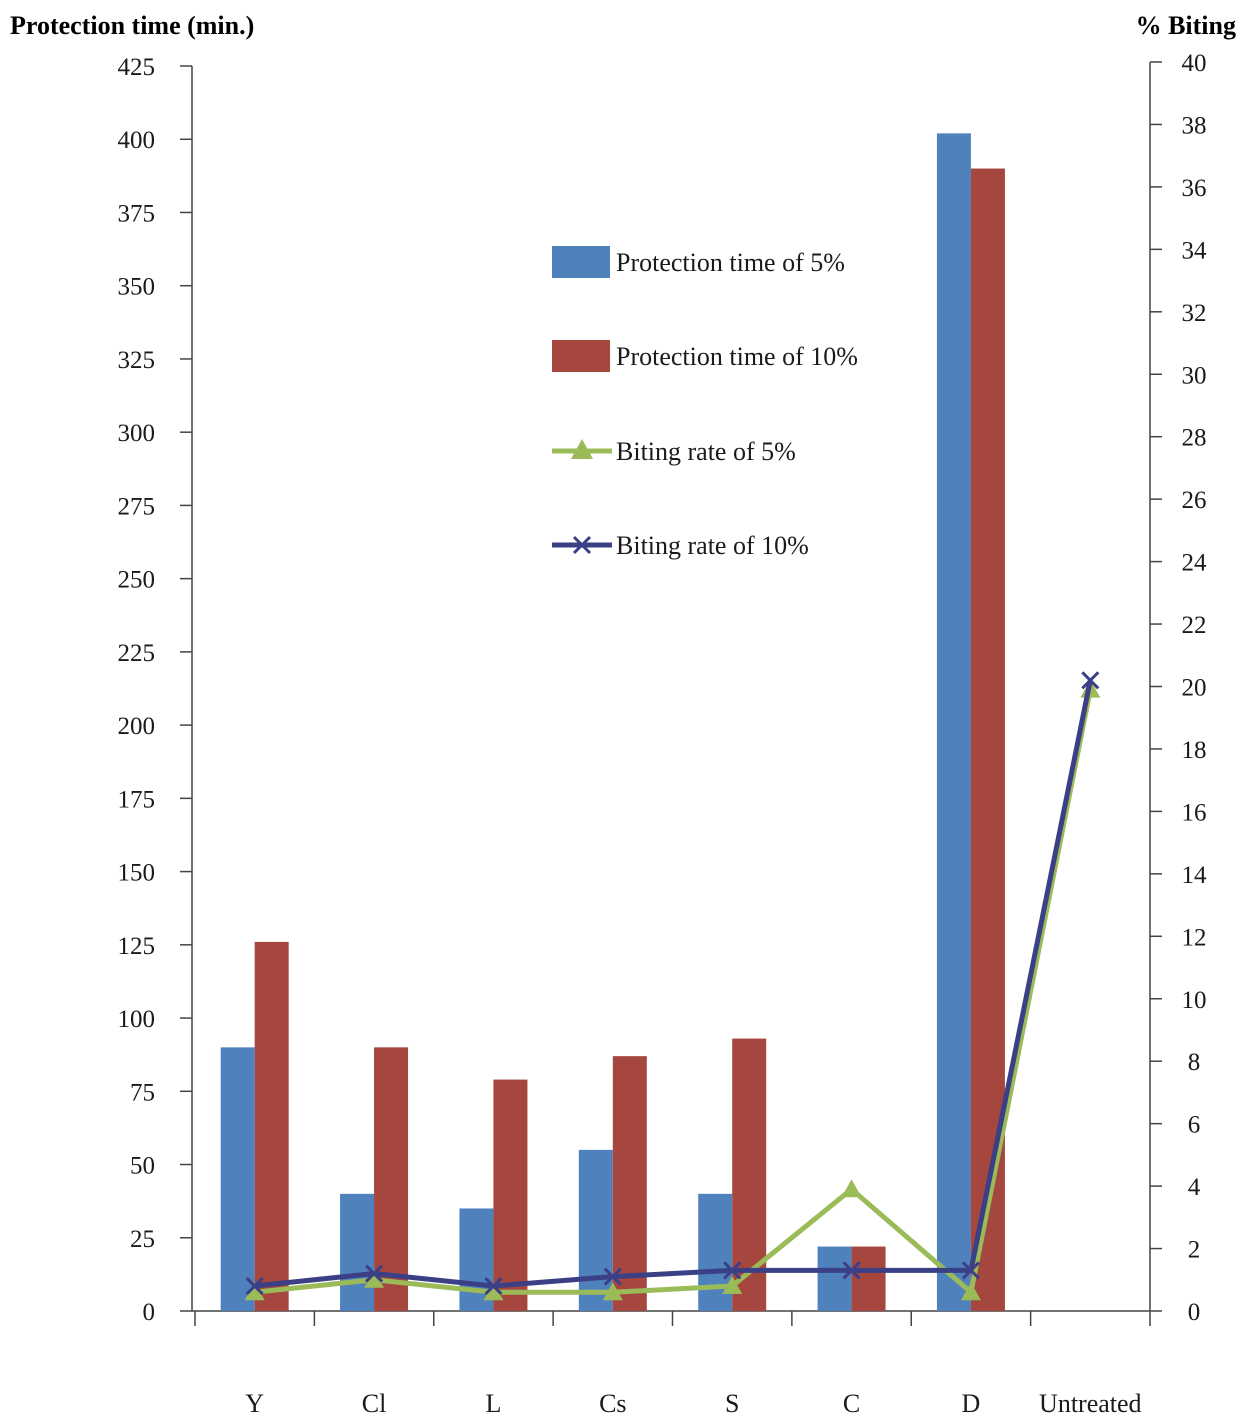  Describe the element at coordinates (1186, 25) in the screenshot. I see `y-right-axis-title: % Biting` at that location.